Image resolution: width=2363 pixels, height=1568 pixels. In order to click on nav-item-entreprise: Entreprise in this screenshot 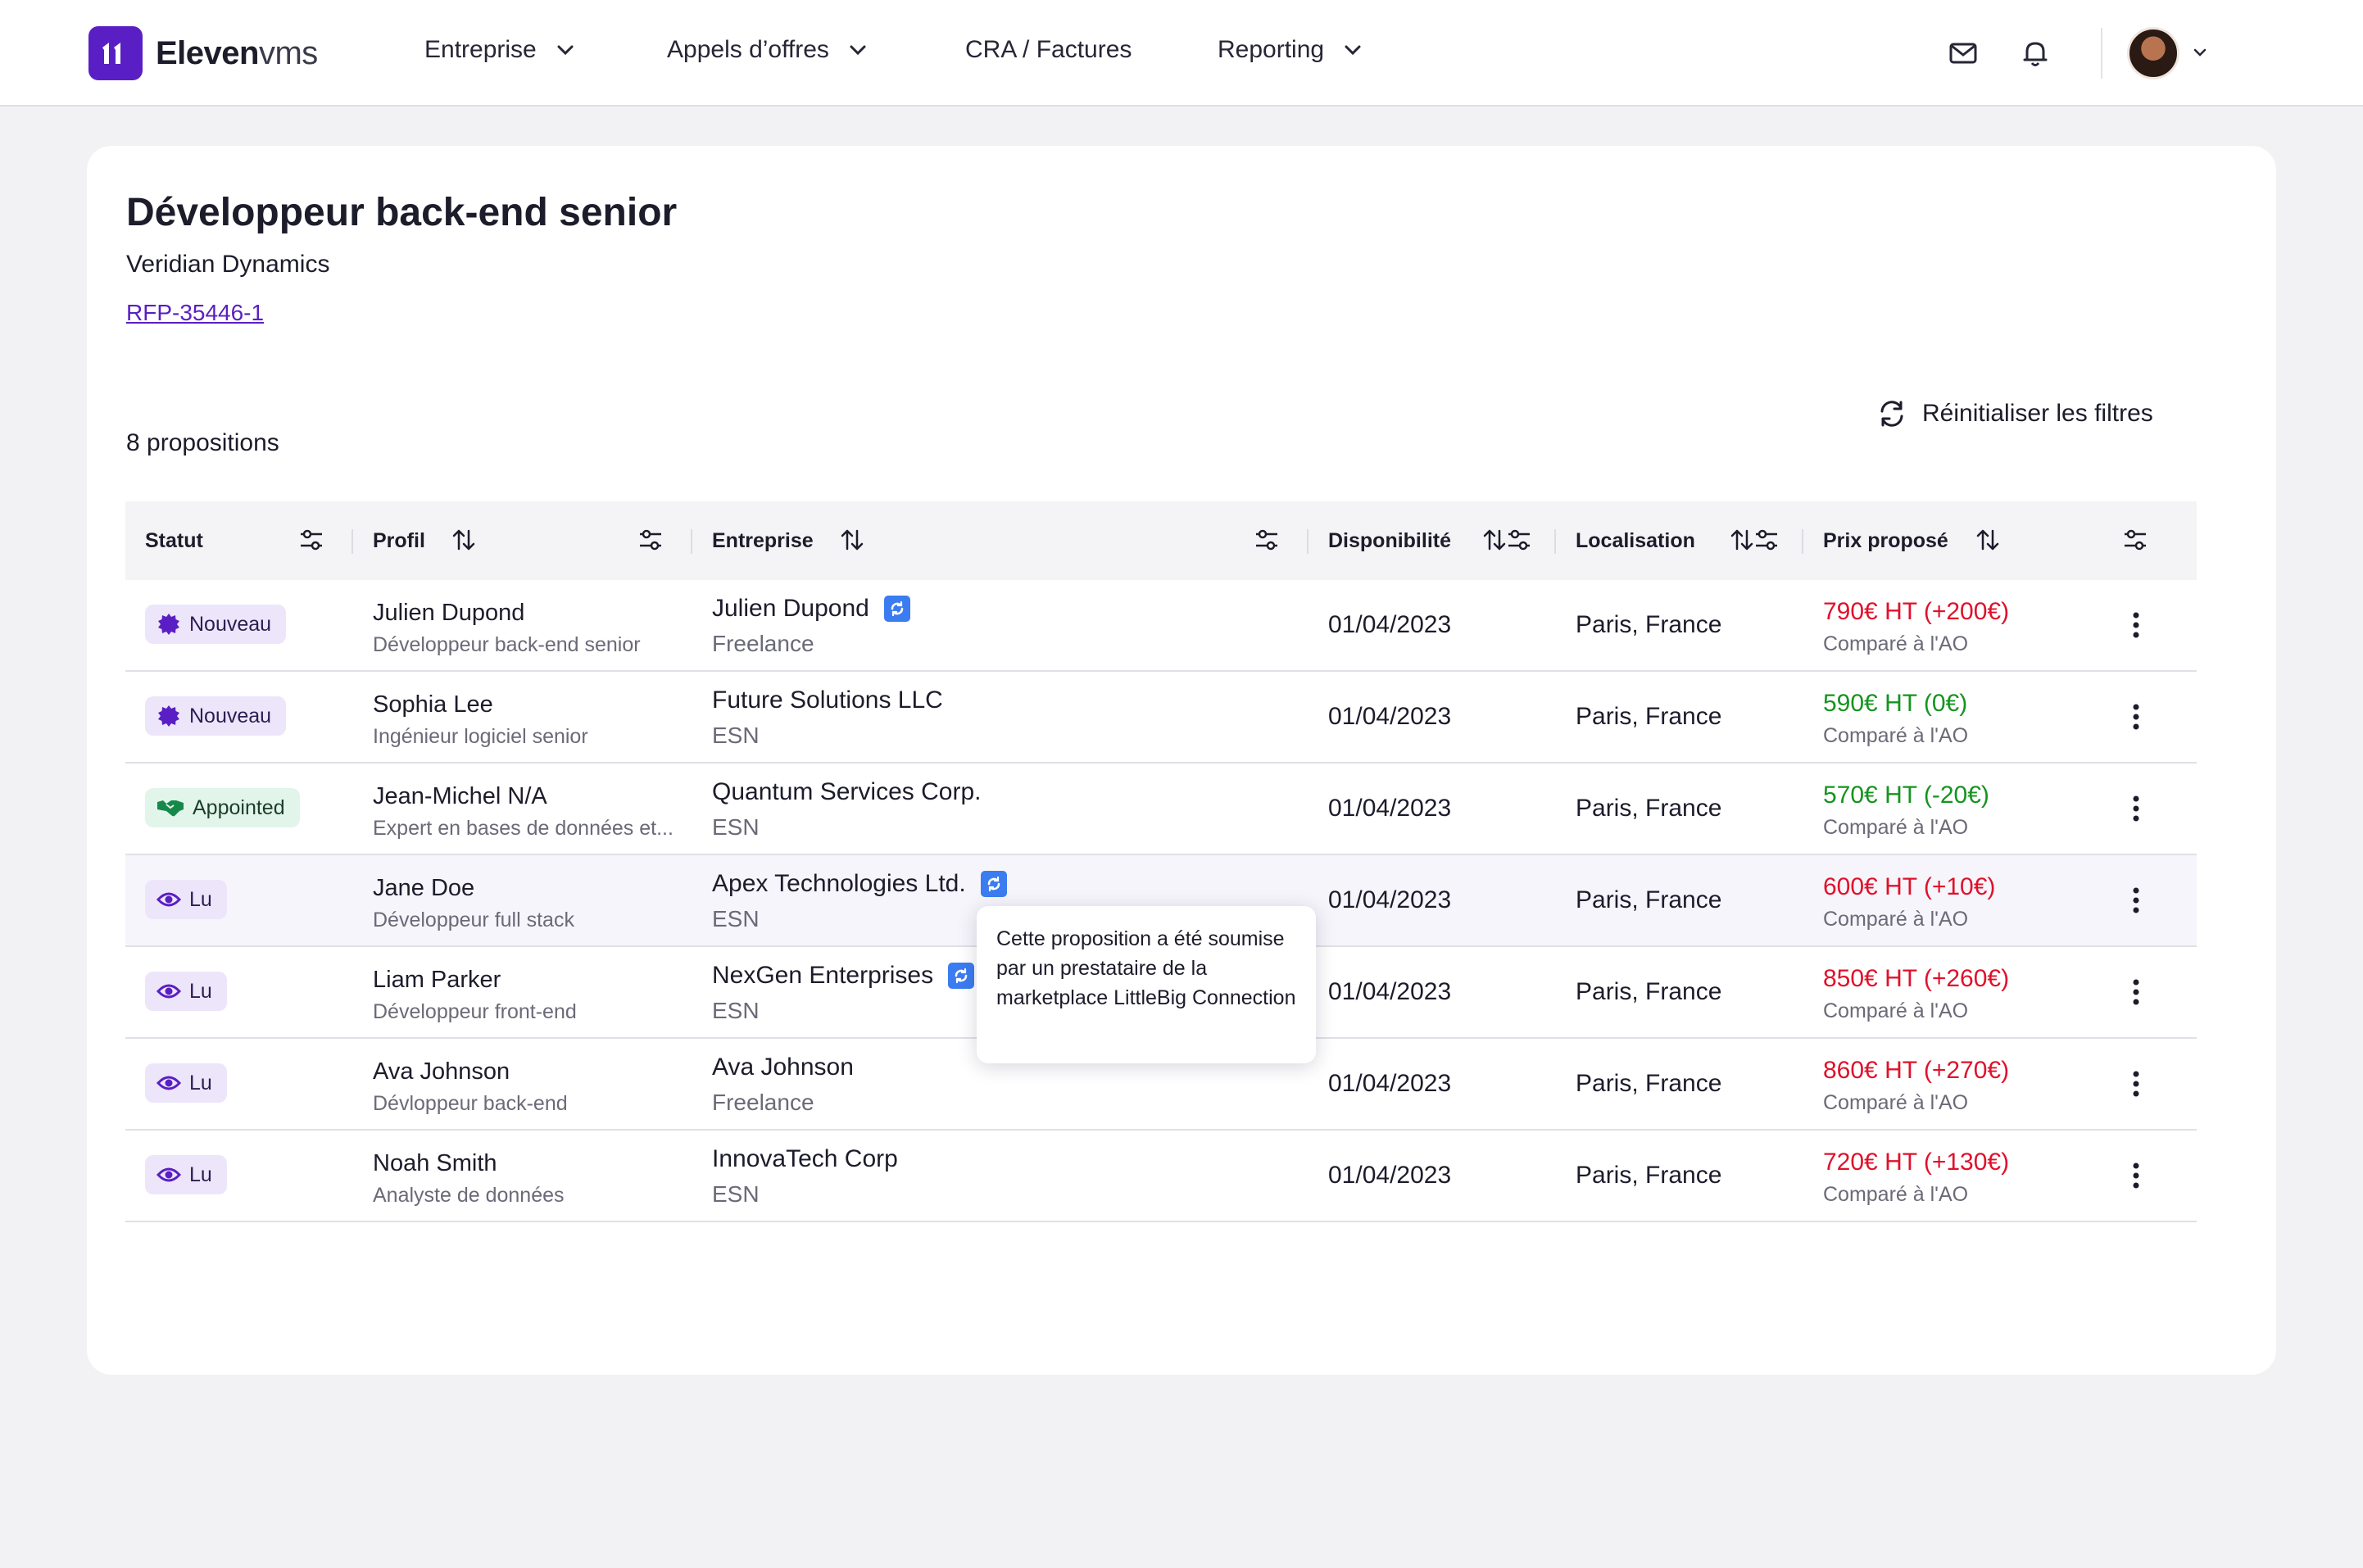, I will do `click(499, 50)`.